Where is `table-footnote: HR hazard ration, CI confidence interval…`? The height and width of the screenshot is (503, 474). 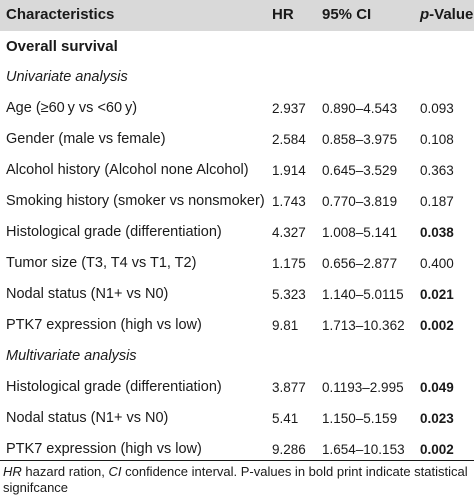
table-footnote: HR hazard ration, CI confidence interval… is located at coordinates (237, 480).